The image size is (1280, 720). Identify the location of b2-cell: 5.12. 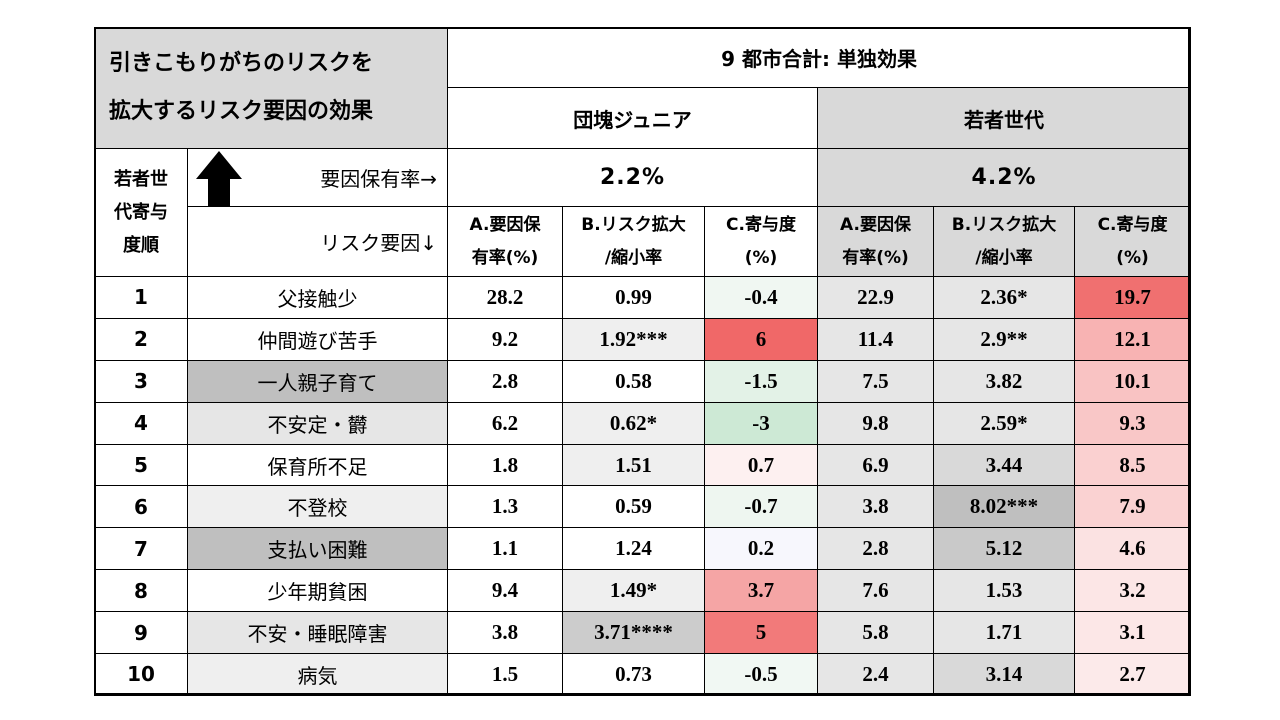
(1004, 549).